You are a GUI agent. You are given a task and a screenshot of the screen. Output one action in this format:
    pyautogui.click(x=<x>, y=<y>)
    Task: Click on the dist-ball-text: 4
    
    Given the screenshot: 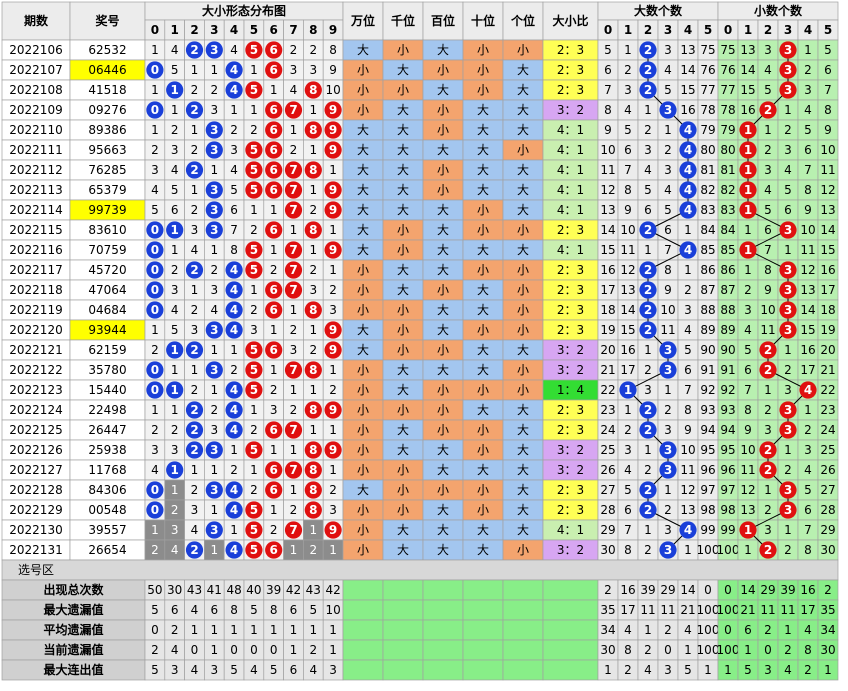 What is the action you would take?
    pyautogui.click(x=234, y=90)
    